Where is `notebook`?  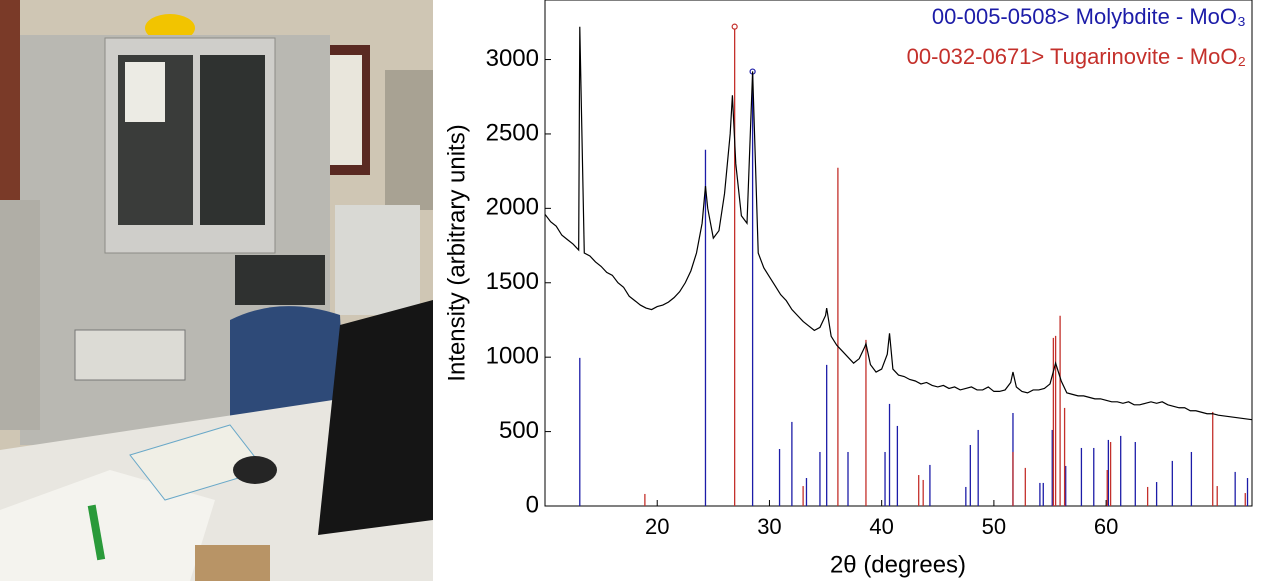 notebook is located at coordinates (107, 525).